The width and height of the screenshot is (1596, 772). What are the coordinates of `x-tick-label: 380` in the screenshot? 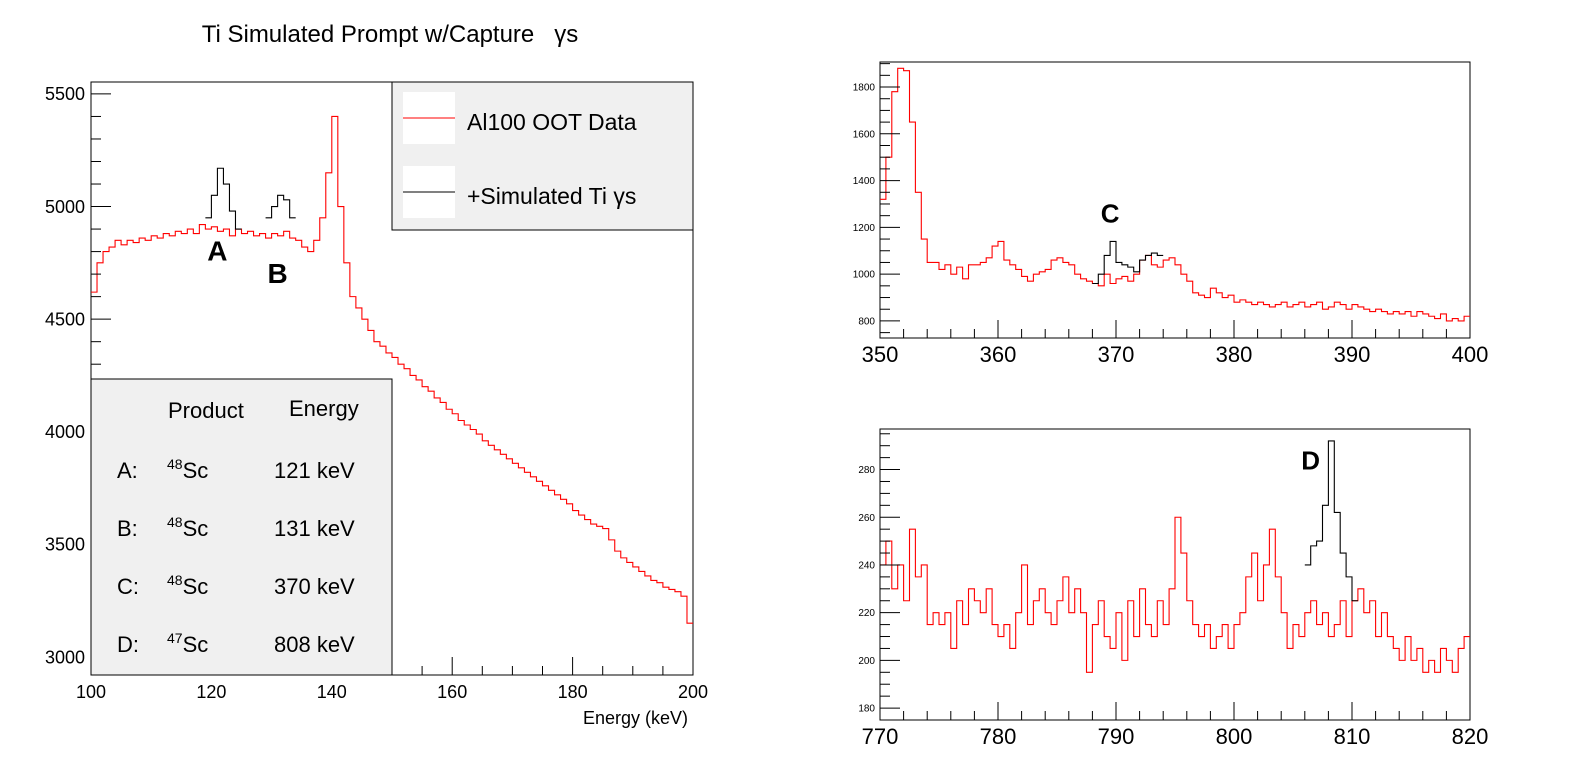 It's located at (1234, 354).